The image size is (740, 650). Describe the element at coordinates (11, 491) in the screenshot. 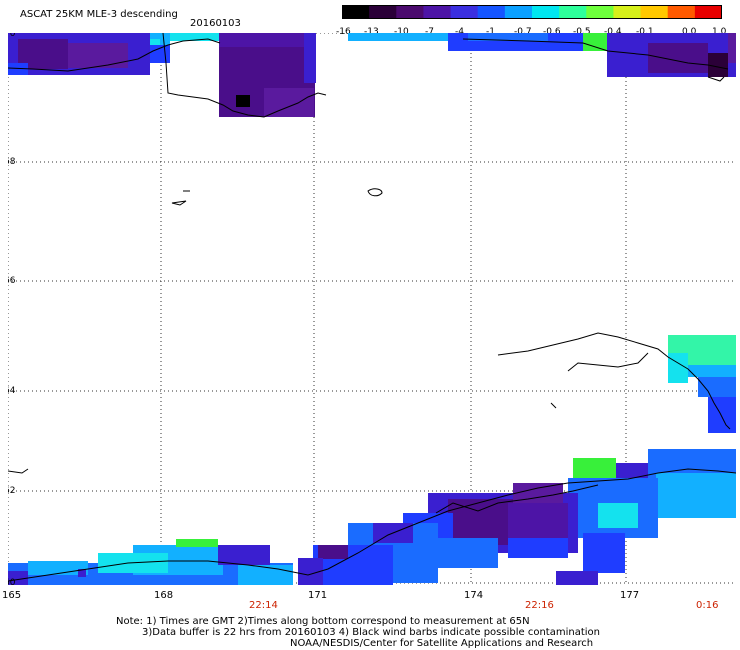

I see `lat-label: 62` at that location.